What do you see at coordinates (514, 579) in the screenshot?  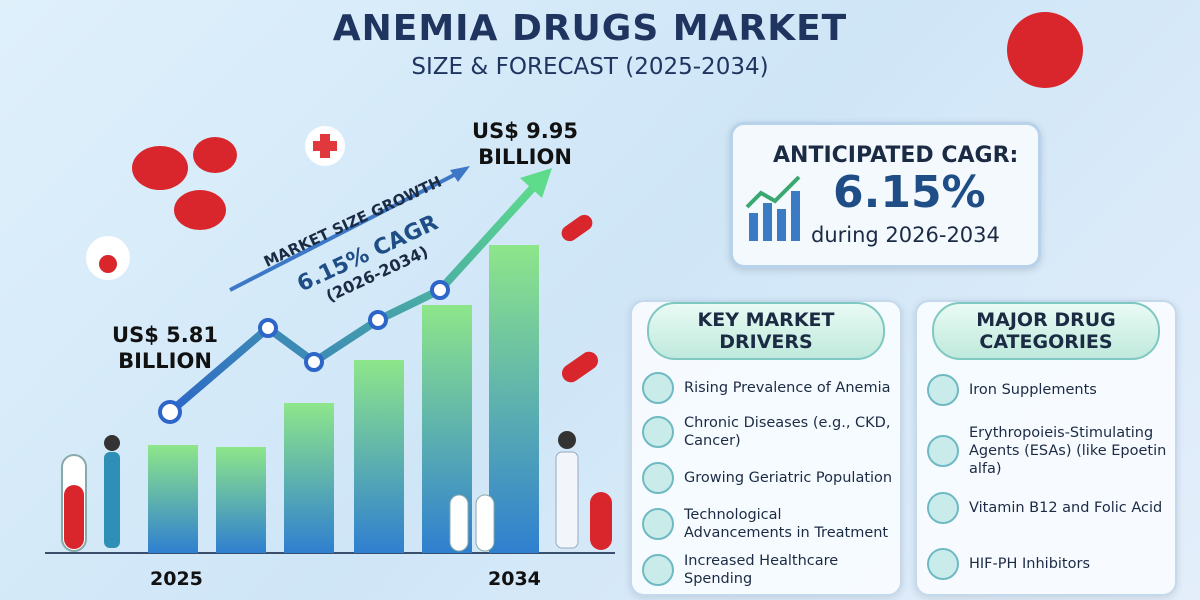 I see `end-year: 2034` at bounding box center [514, 579].